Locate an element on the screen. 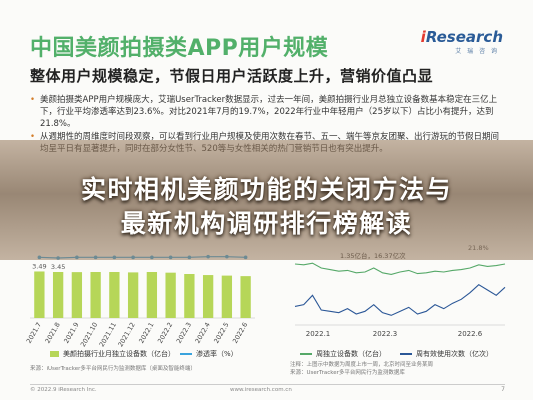 This screenshot has height=400, width=533. legend-left-line: 渗透率（%） is located at coordinates (209, 354).